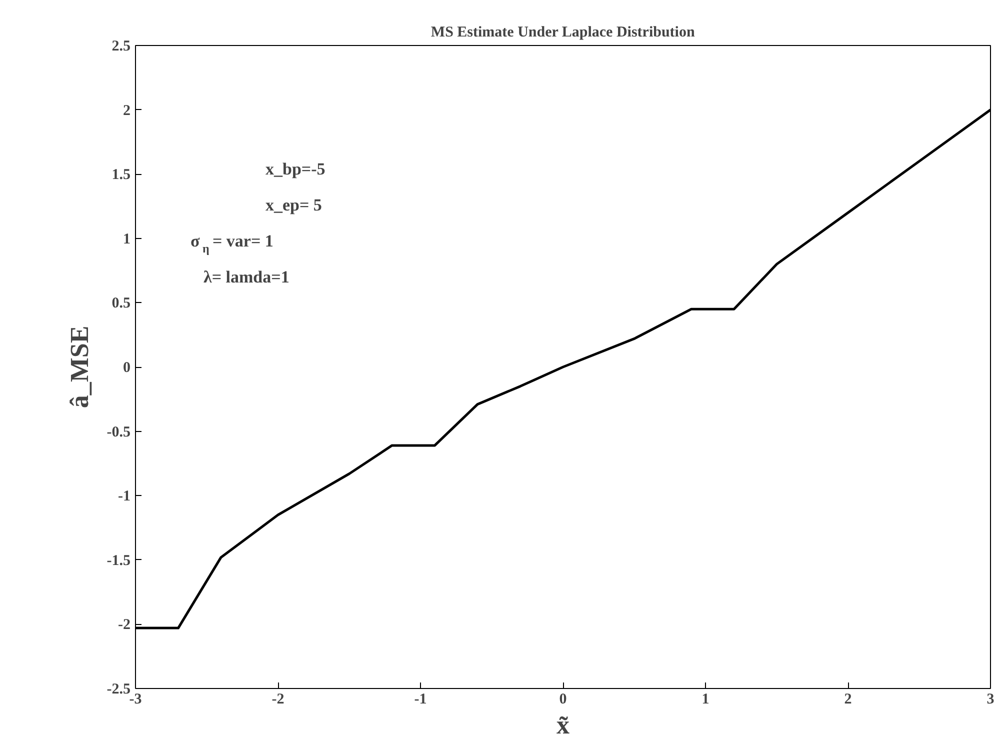  I want to click on annotation: λ= lamda=1, so click(247, 277).